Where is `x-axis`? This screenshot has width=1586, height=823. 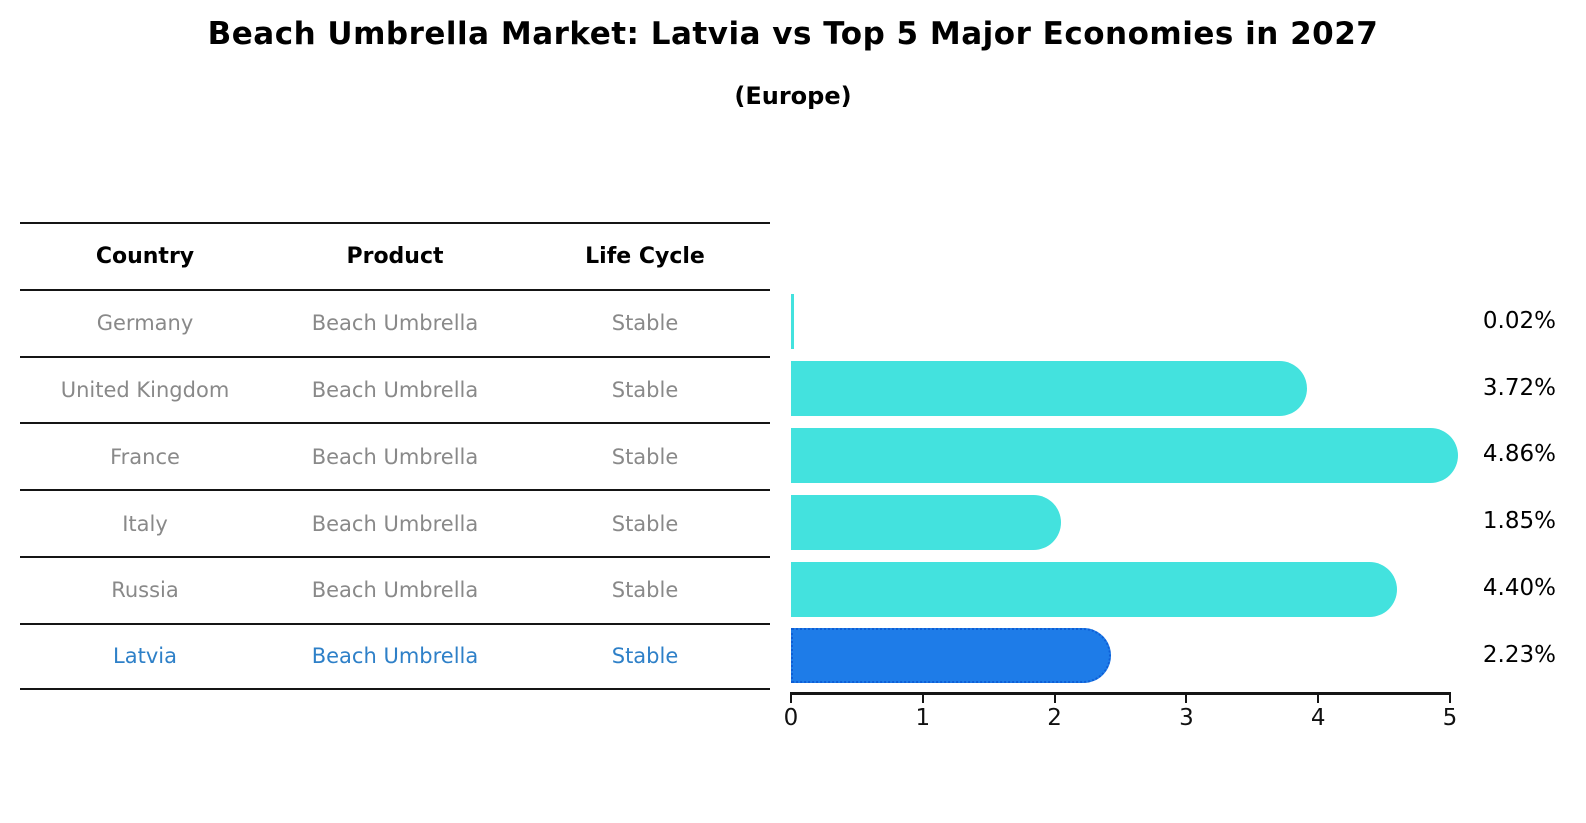
x-axis is located at coordinates (1120, 693).